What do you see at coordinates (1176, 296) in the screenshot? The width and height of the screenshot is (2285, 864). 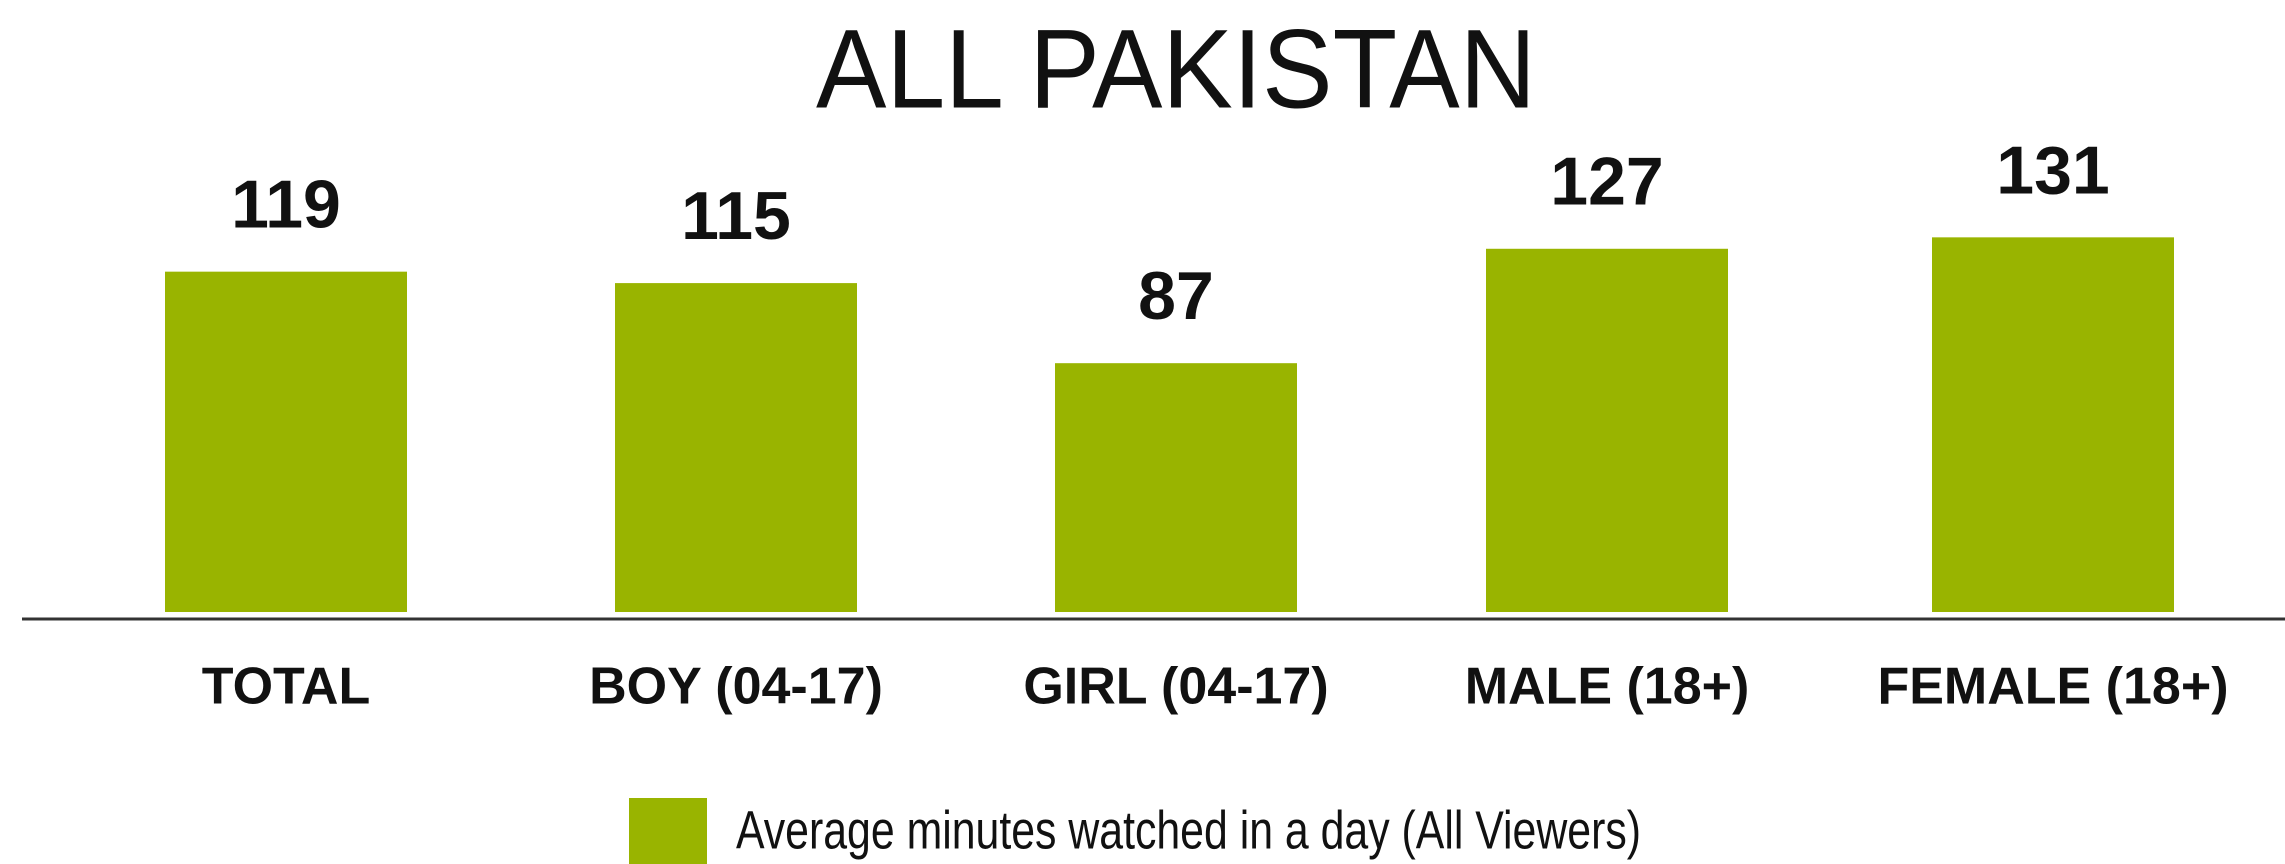 I see `value-label: 87` at bounding box center [1176, 296].